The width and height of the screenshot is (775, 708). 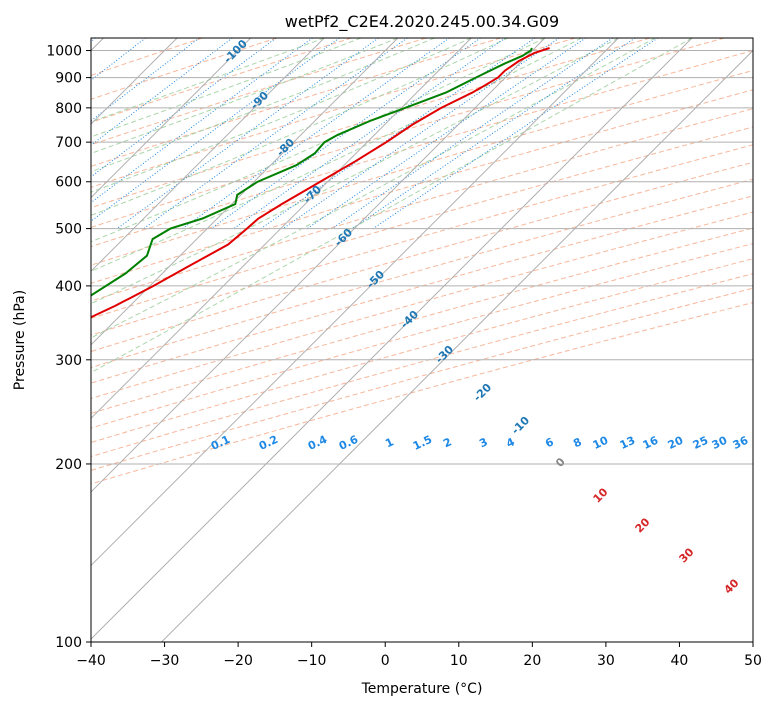 I want to click on x-tick-label: 20, so click(x=532, y=661).